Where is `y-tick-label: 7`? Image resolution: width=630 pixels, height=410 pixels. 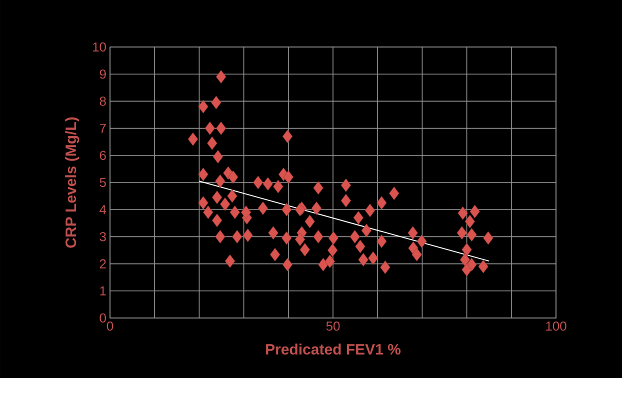 y-tick-label: 7 is located at coordinates (103, 128).